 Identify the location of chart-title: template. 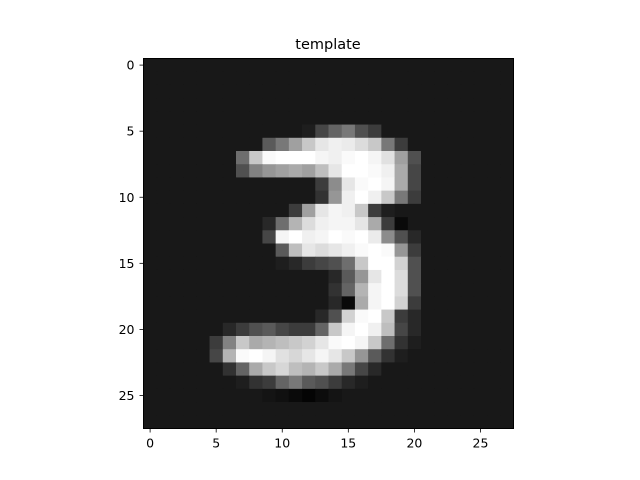
(328, 45).